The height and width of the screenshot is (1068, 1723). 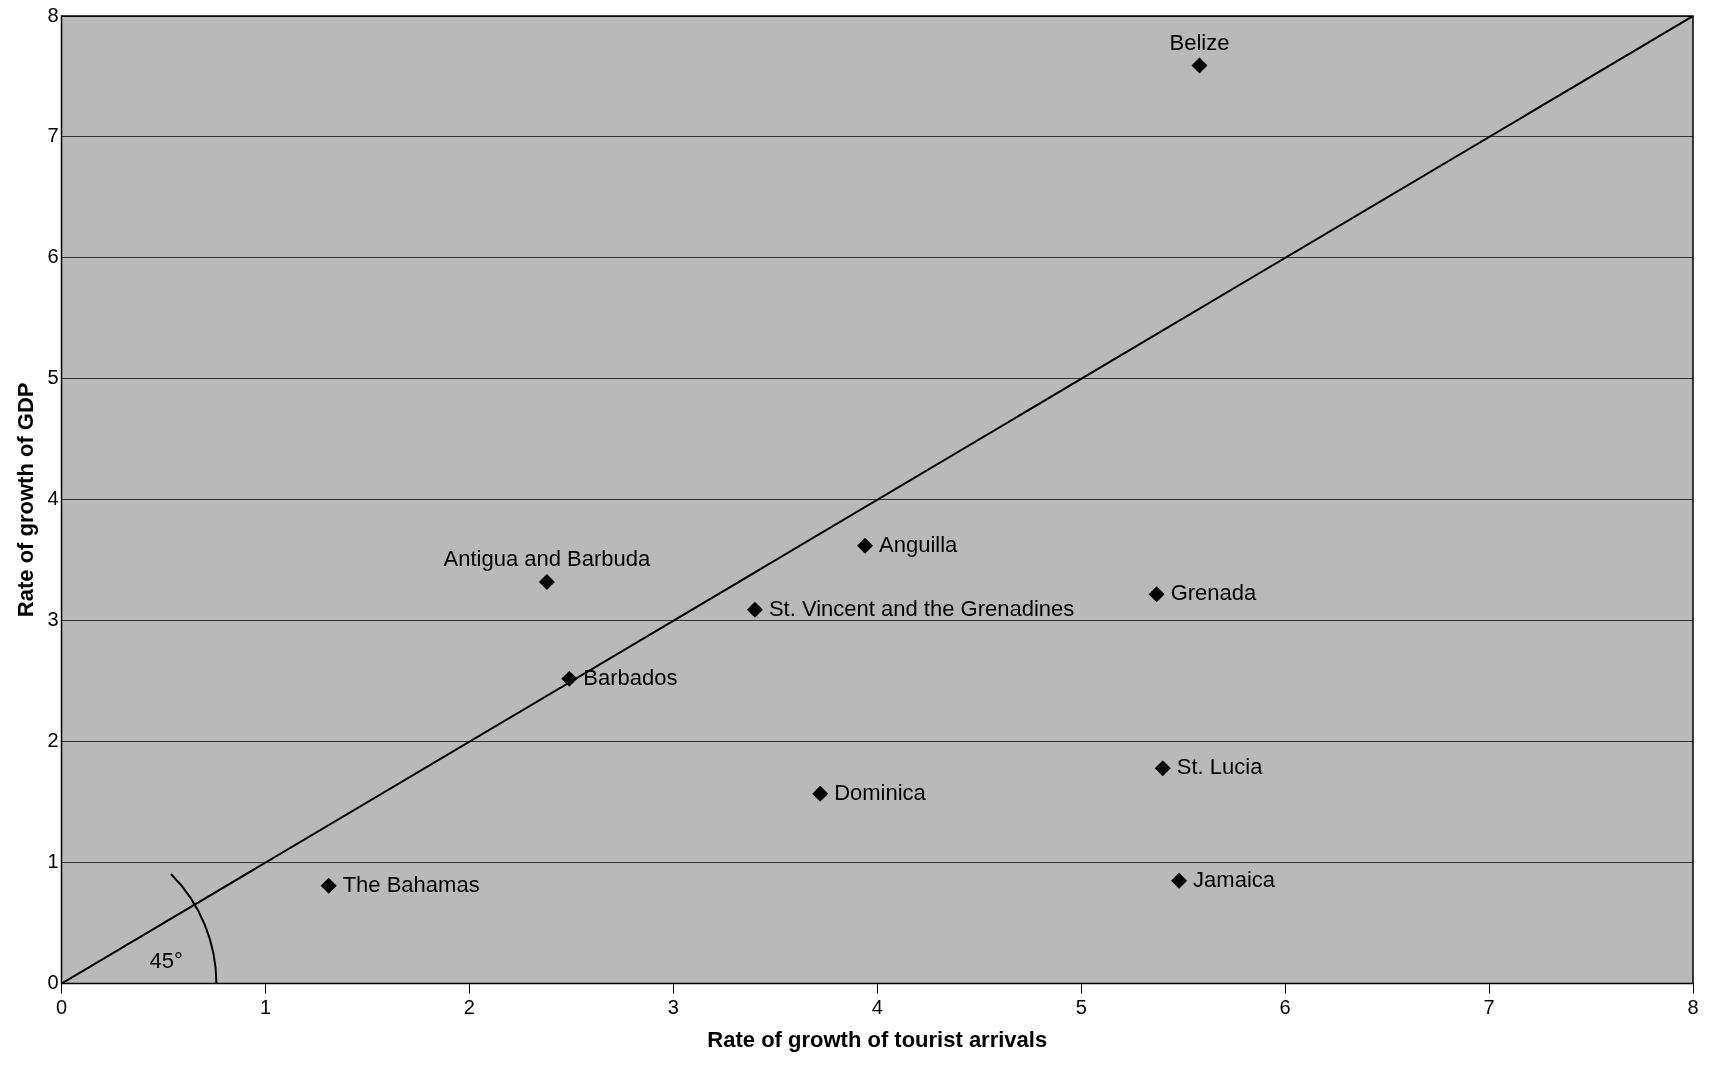 I want to click on annotation: Belize, so click(x=1199, y=42).